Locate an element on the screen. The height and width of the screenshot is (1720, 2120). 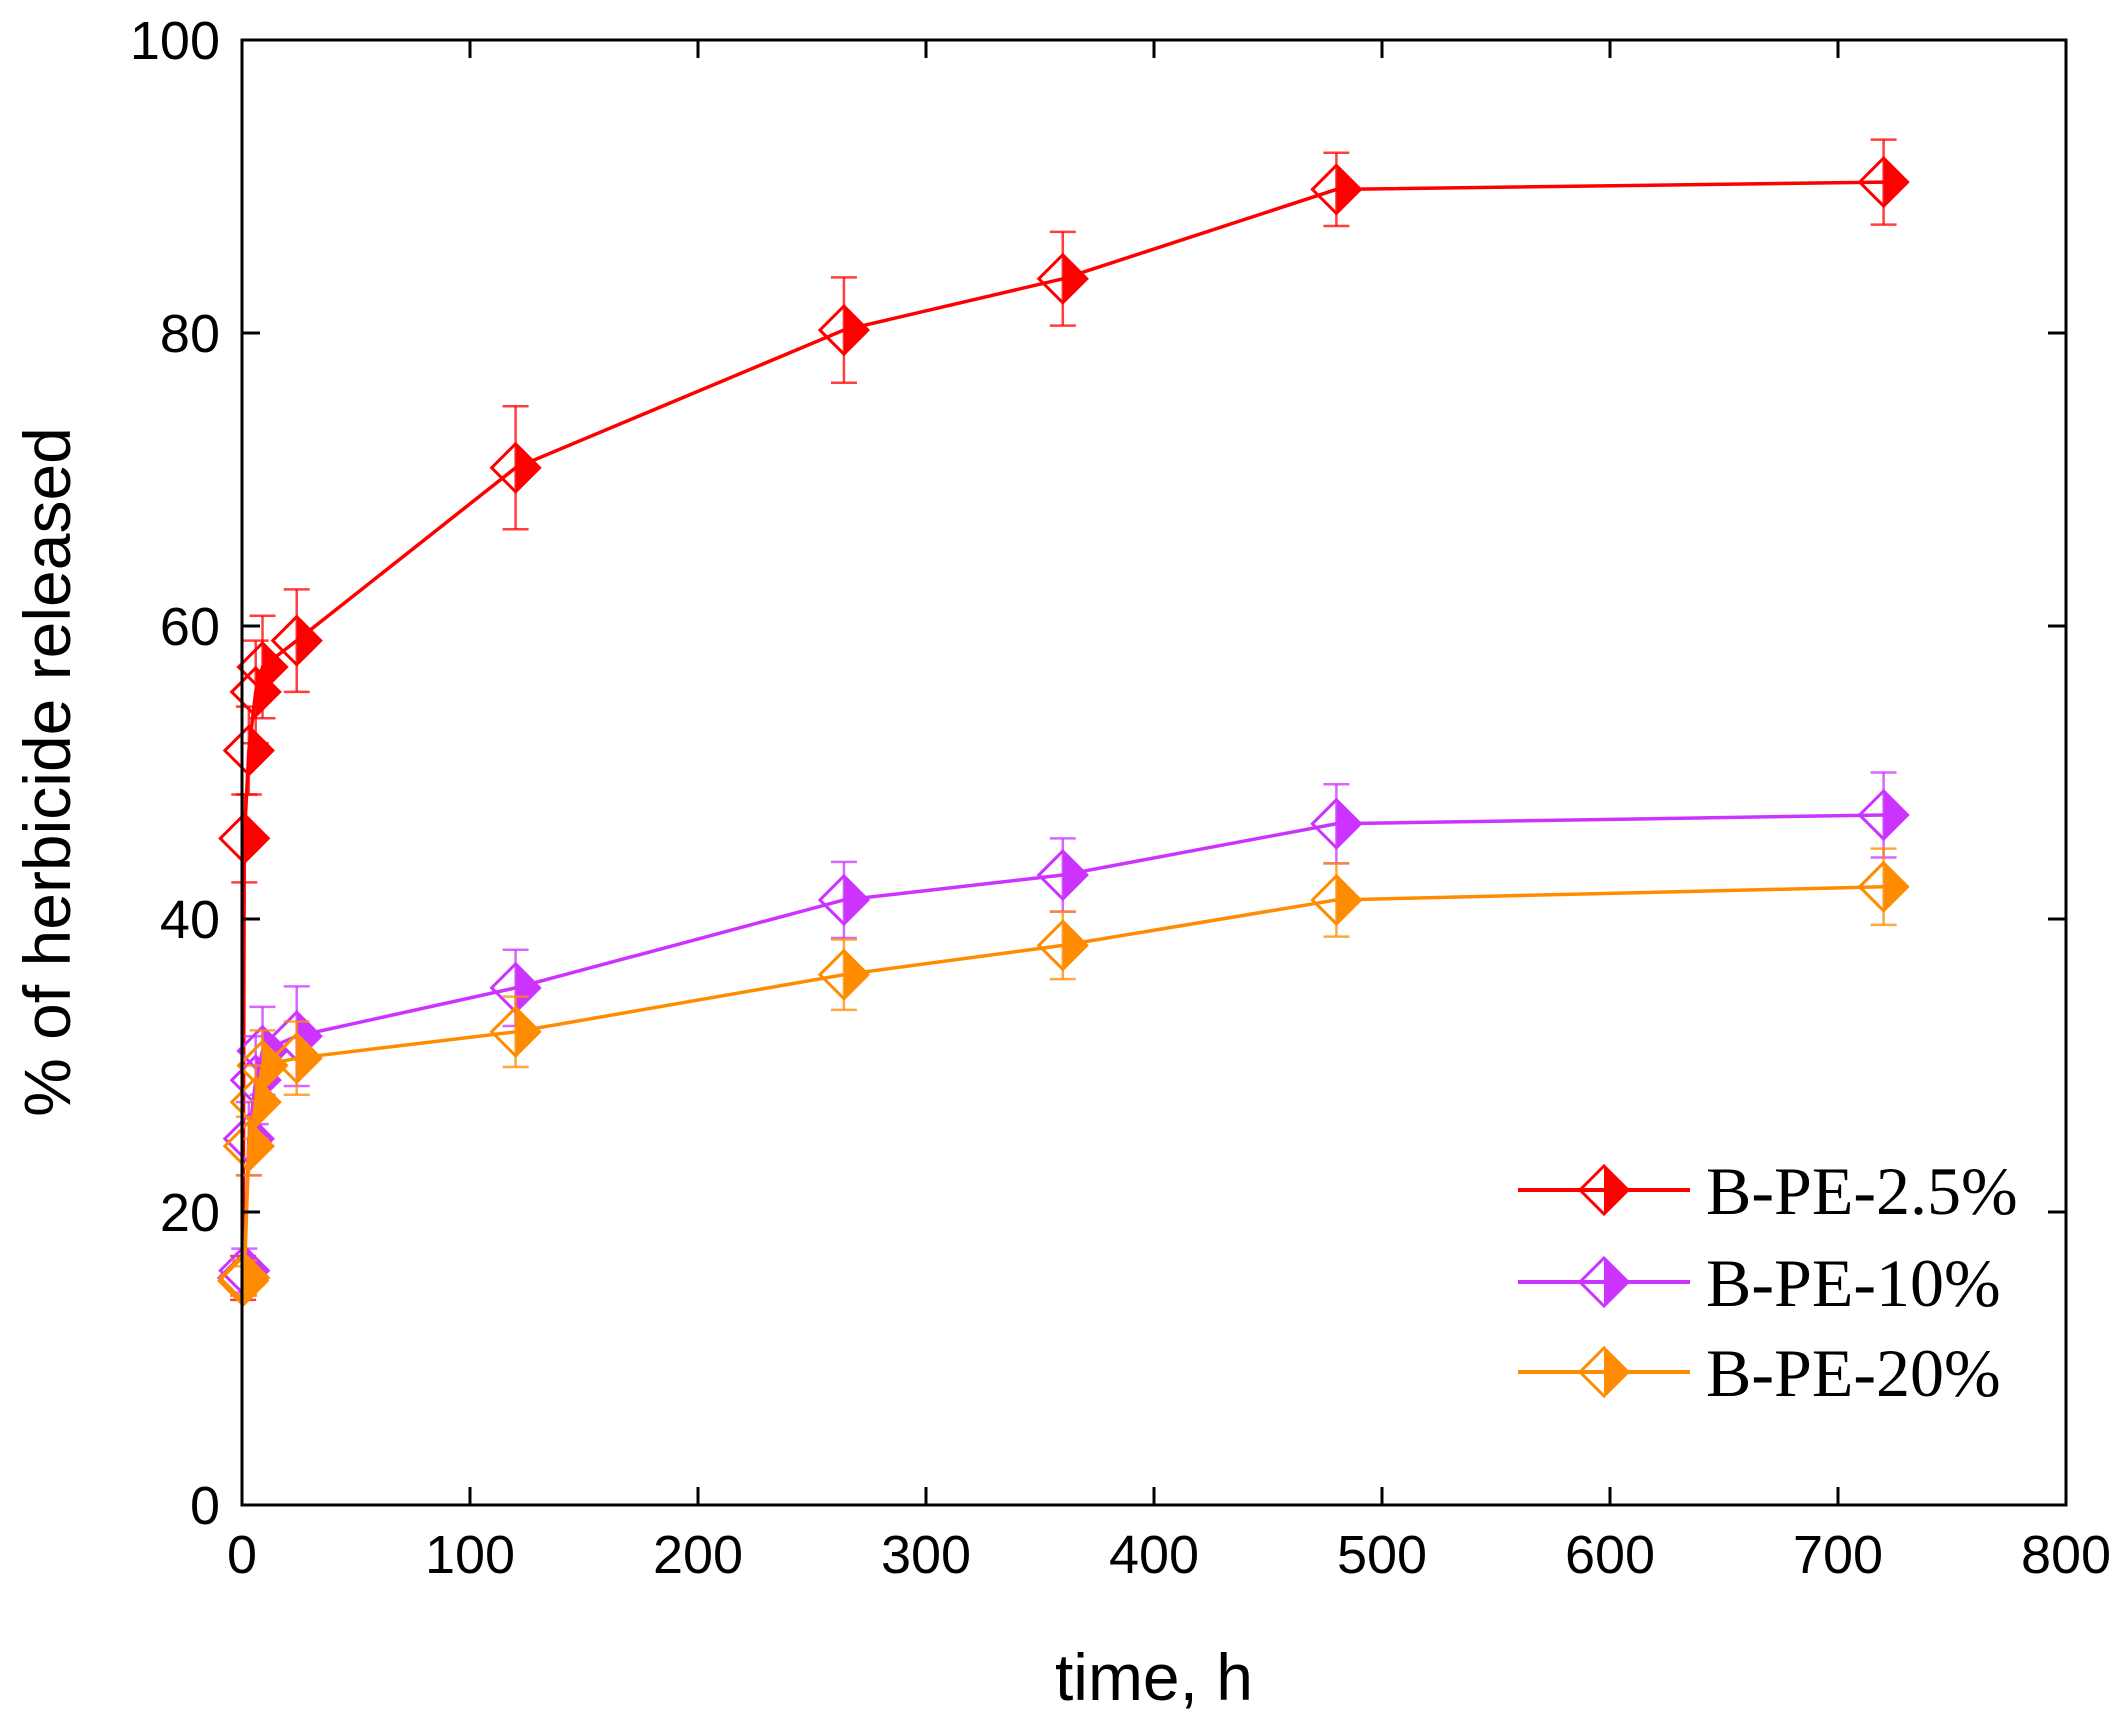
y-tick-label: 100 is located at coordinates (175, 41).